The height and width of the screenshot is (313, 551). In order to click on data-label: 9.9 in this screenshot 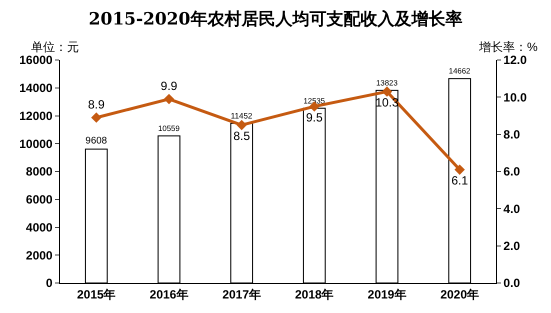, I will do `click(169, 86)`.